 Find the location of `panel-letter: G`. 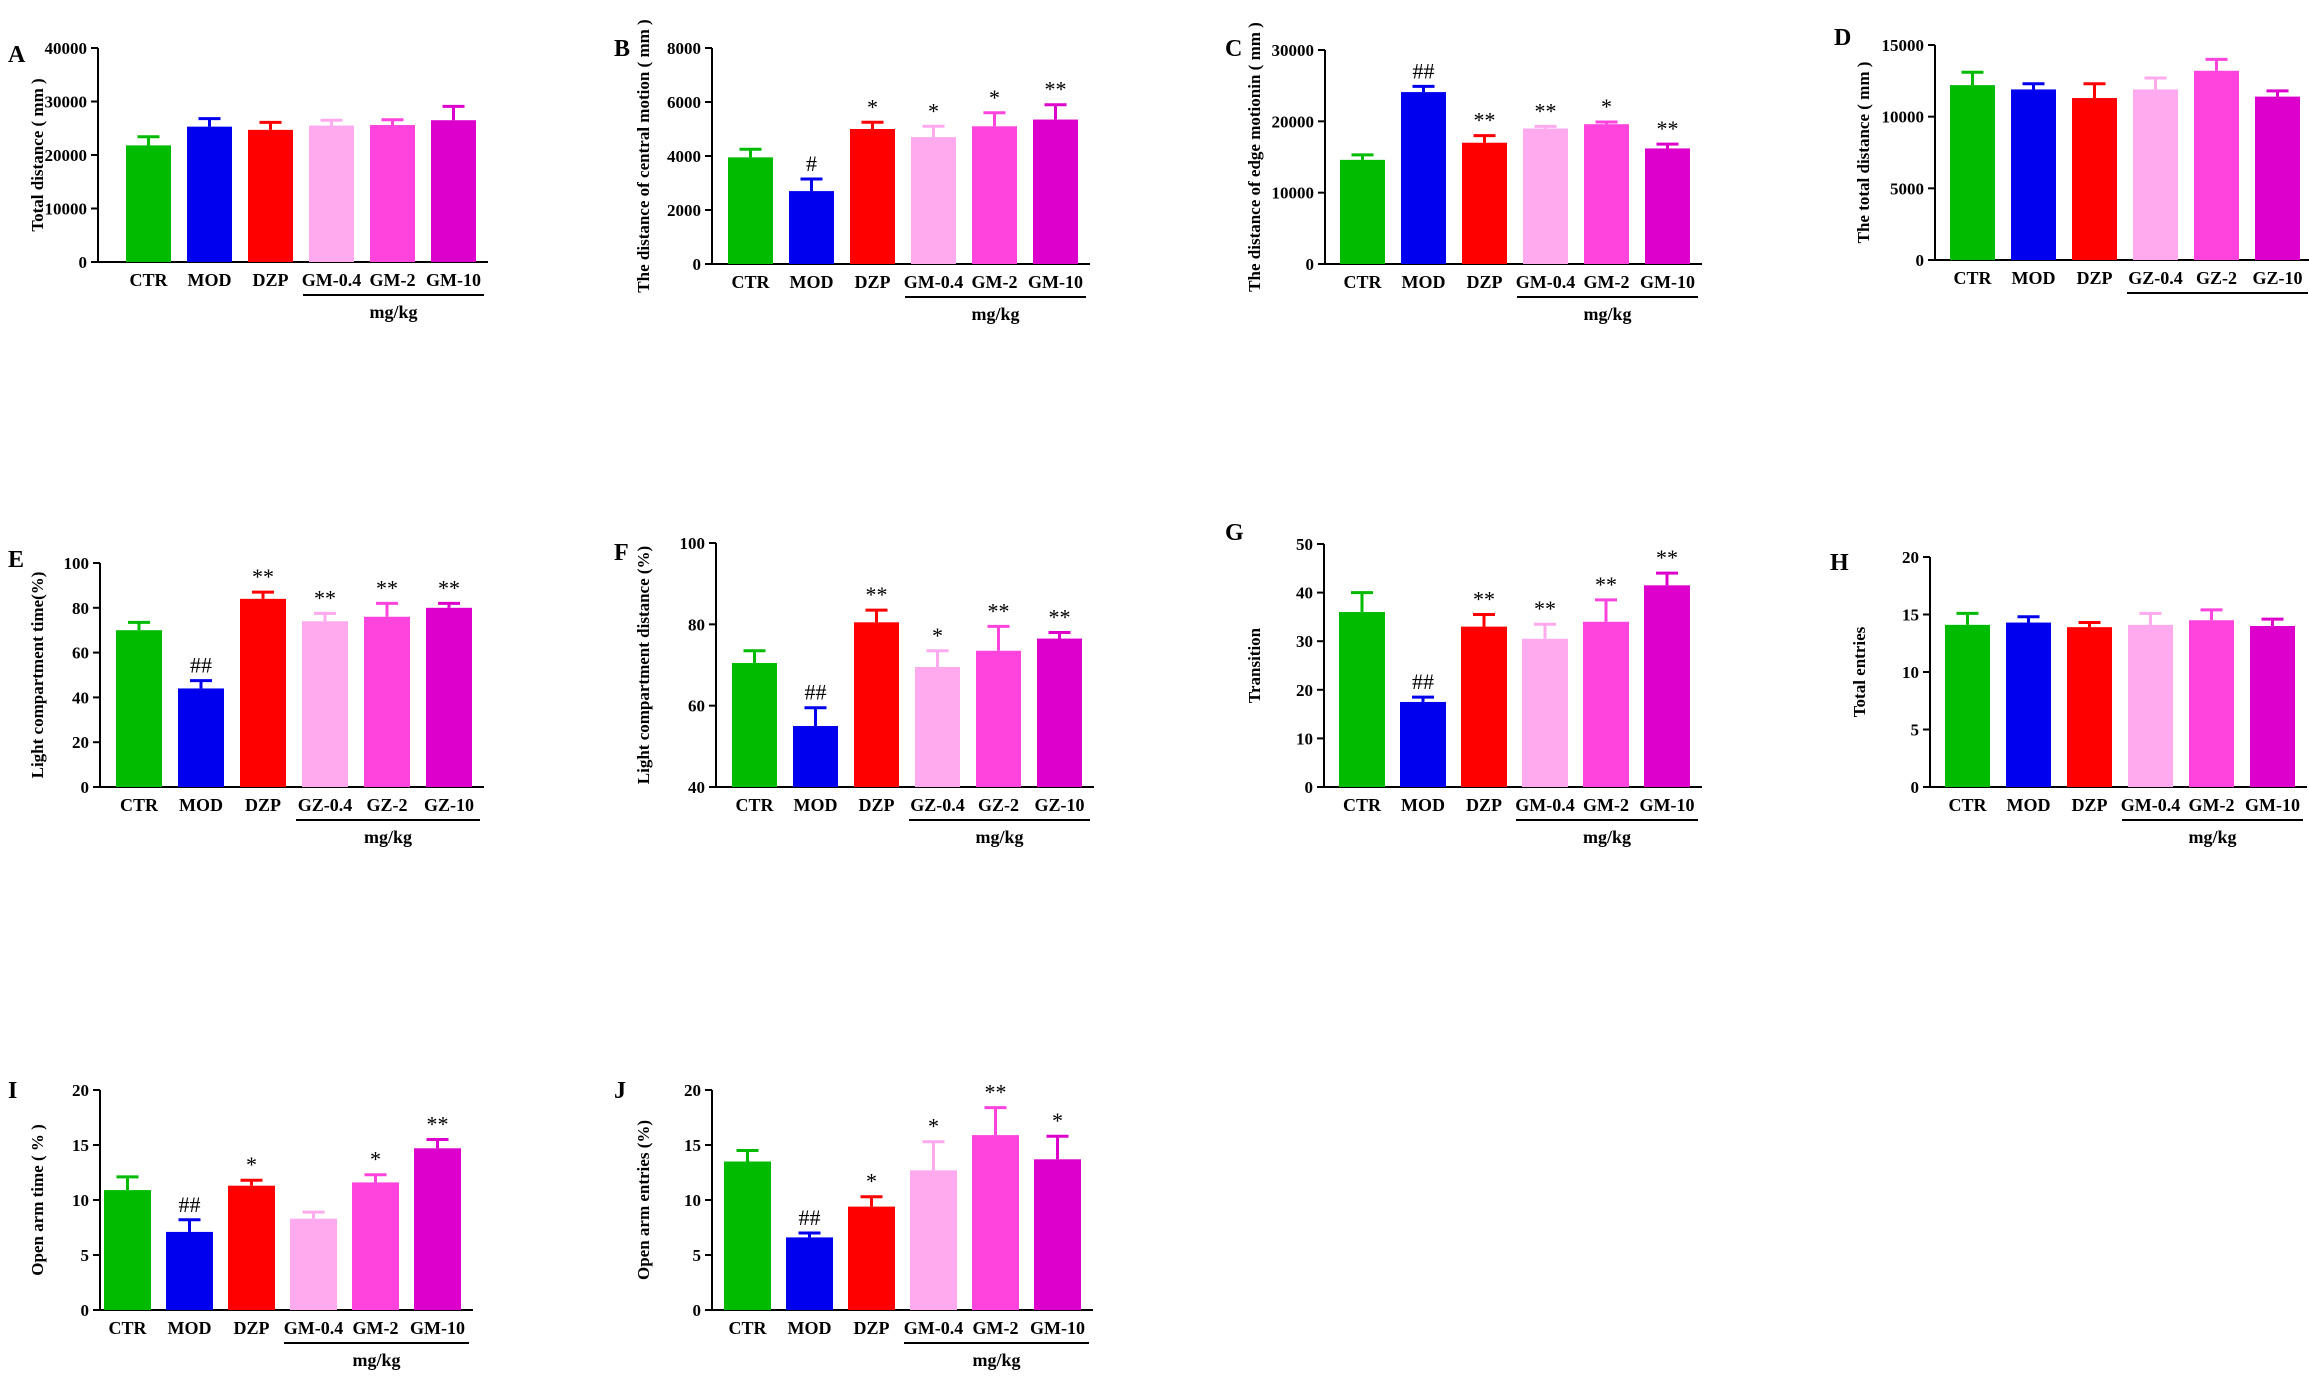

panel-letter: G is located at coordinates (1234, 533).